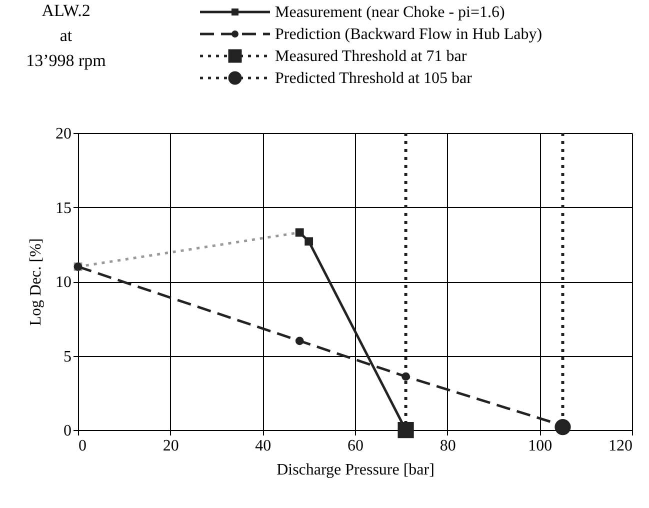 This screenshot has width=649, height=508. Describe the element at coordinates (374, 78) in the screenshot. I see `legend-label: Predicted Threshold at 105 bar` at that location.